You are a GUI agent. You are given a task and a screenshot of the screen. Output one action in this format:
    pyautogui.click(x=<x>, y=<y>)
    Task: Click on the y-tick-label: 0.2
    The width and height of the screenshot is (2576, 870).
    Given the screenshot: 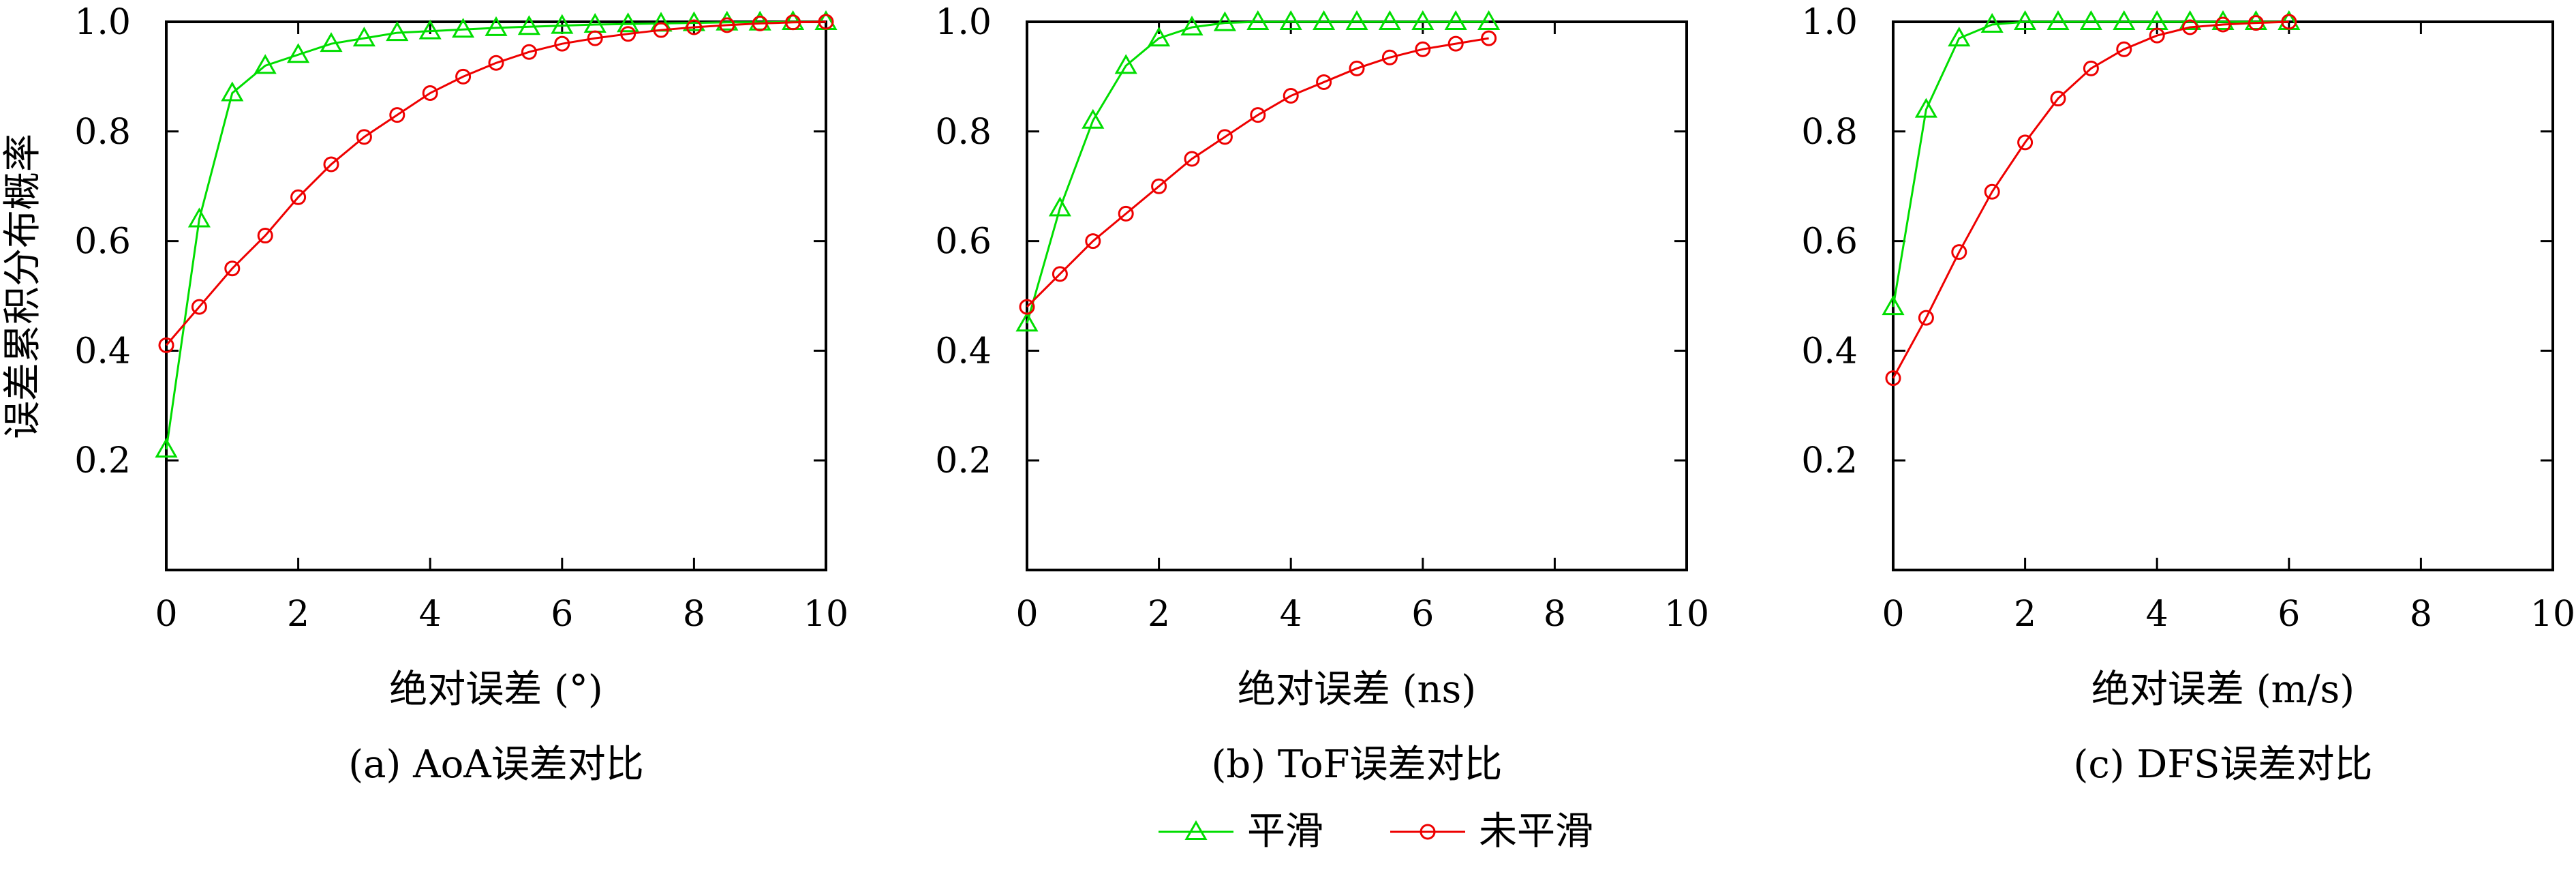 What is the action you would take?
    pyautogui.click(x=963, y=460)
    